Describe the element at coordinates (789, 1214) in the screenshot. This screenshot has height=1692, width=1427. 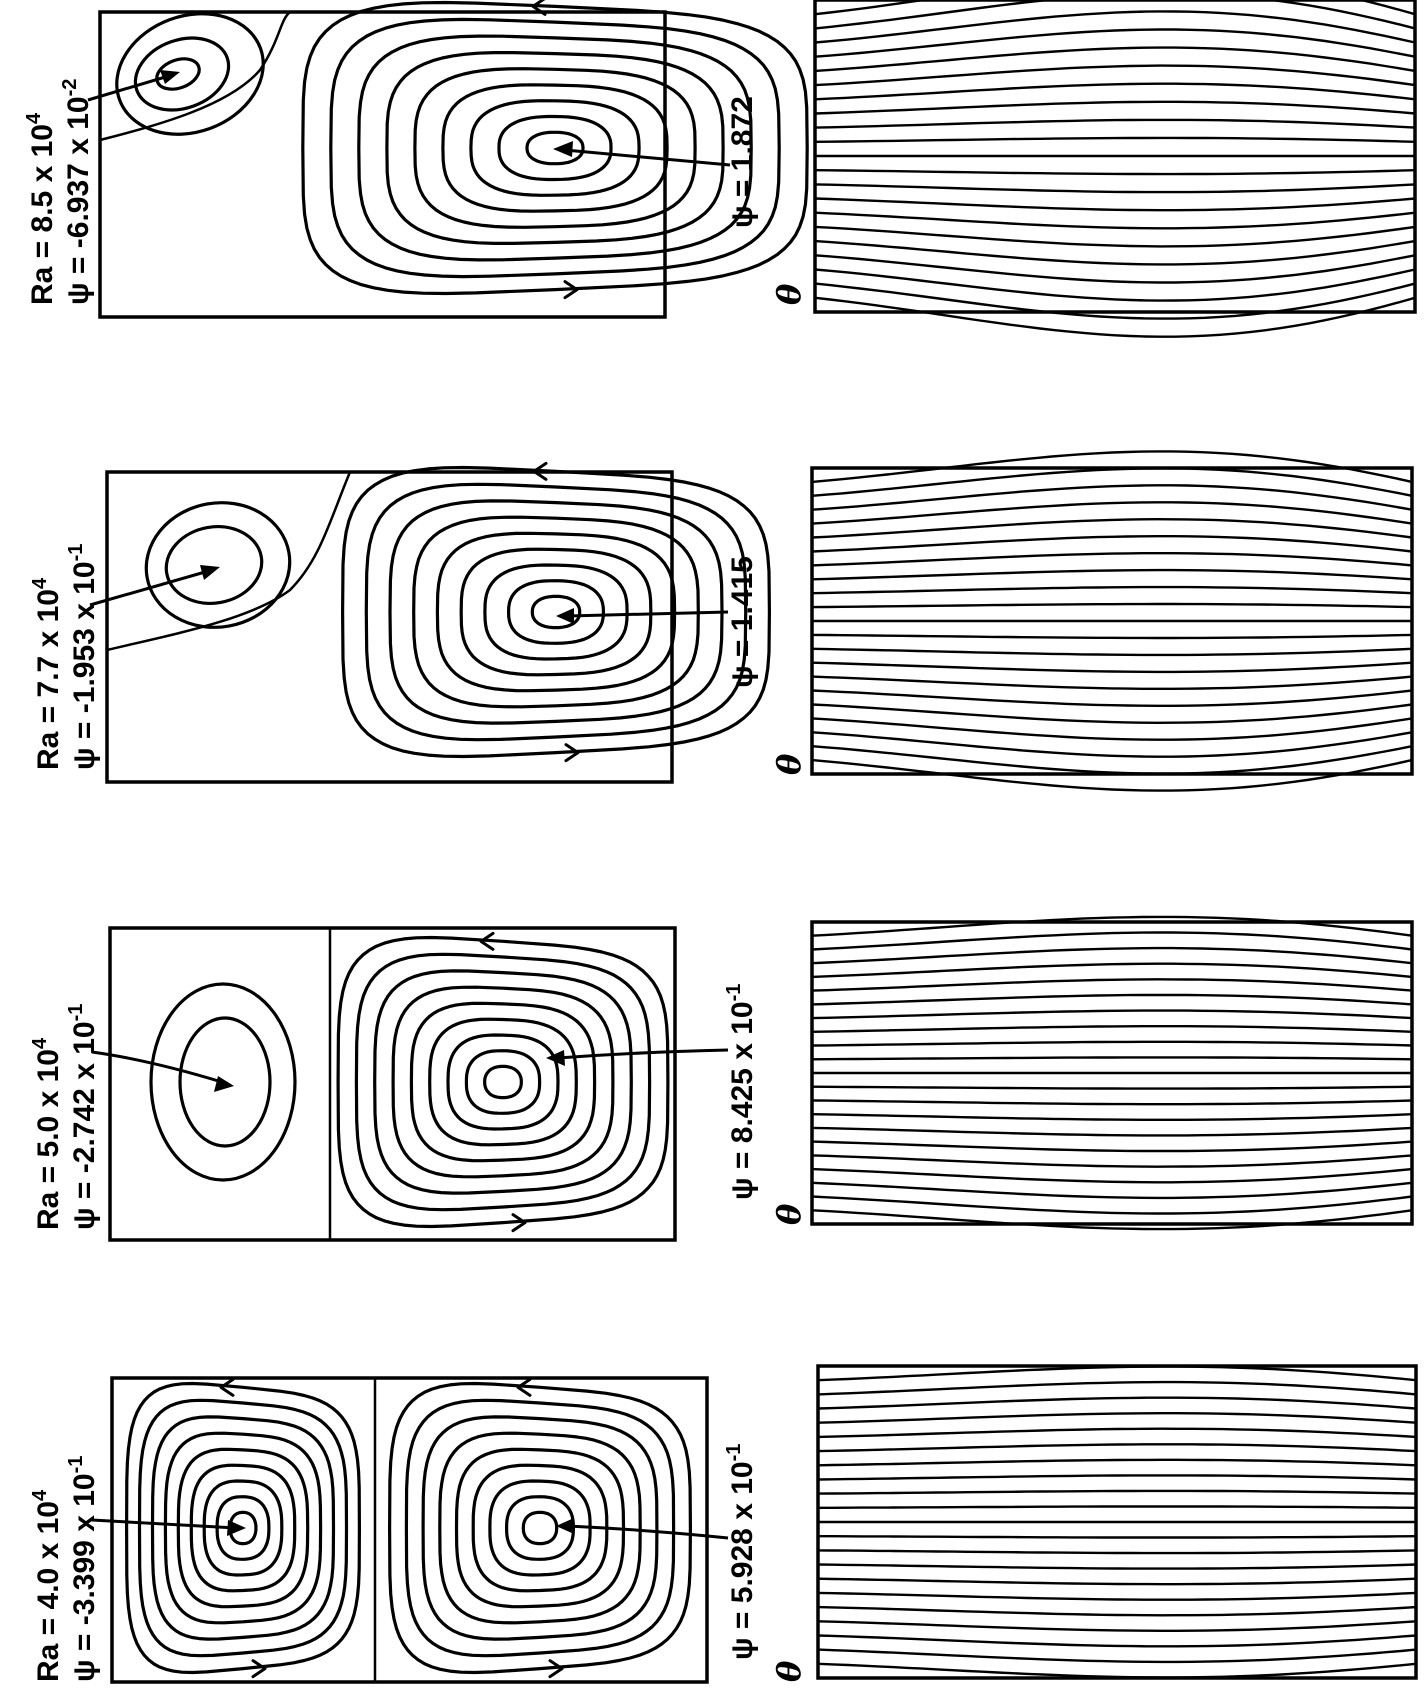
I see `theta-label: θ` at that location.